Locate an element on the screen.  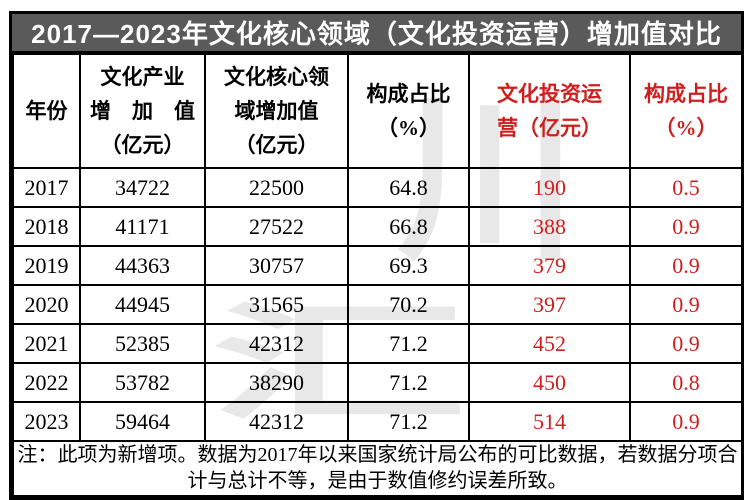
table-row: 2017 34722 22500 64.8 190 0.5 is located at coordinates (377, 187).